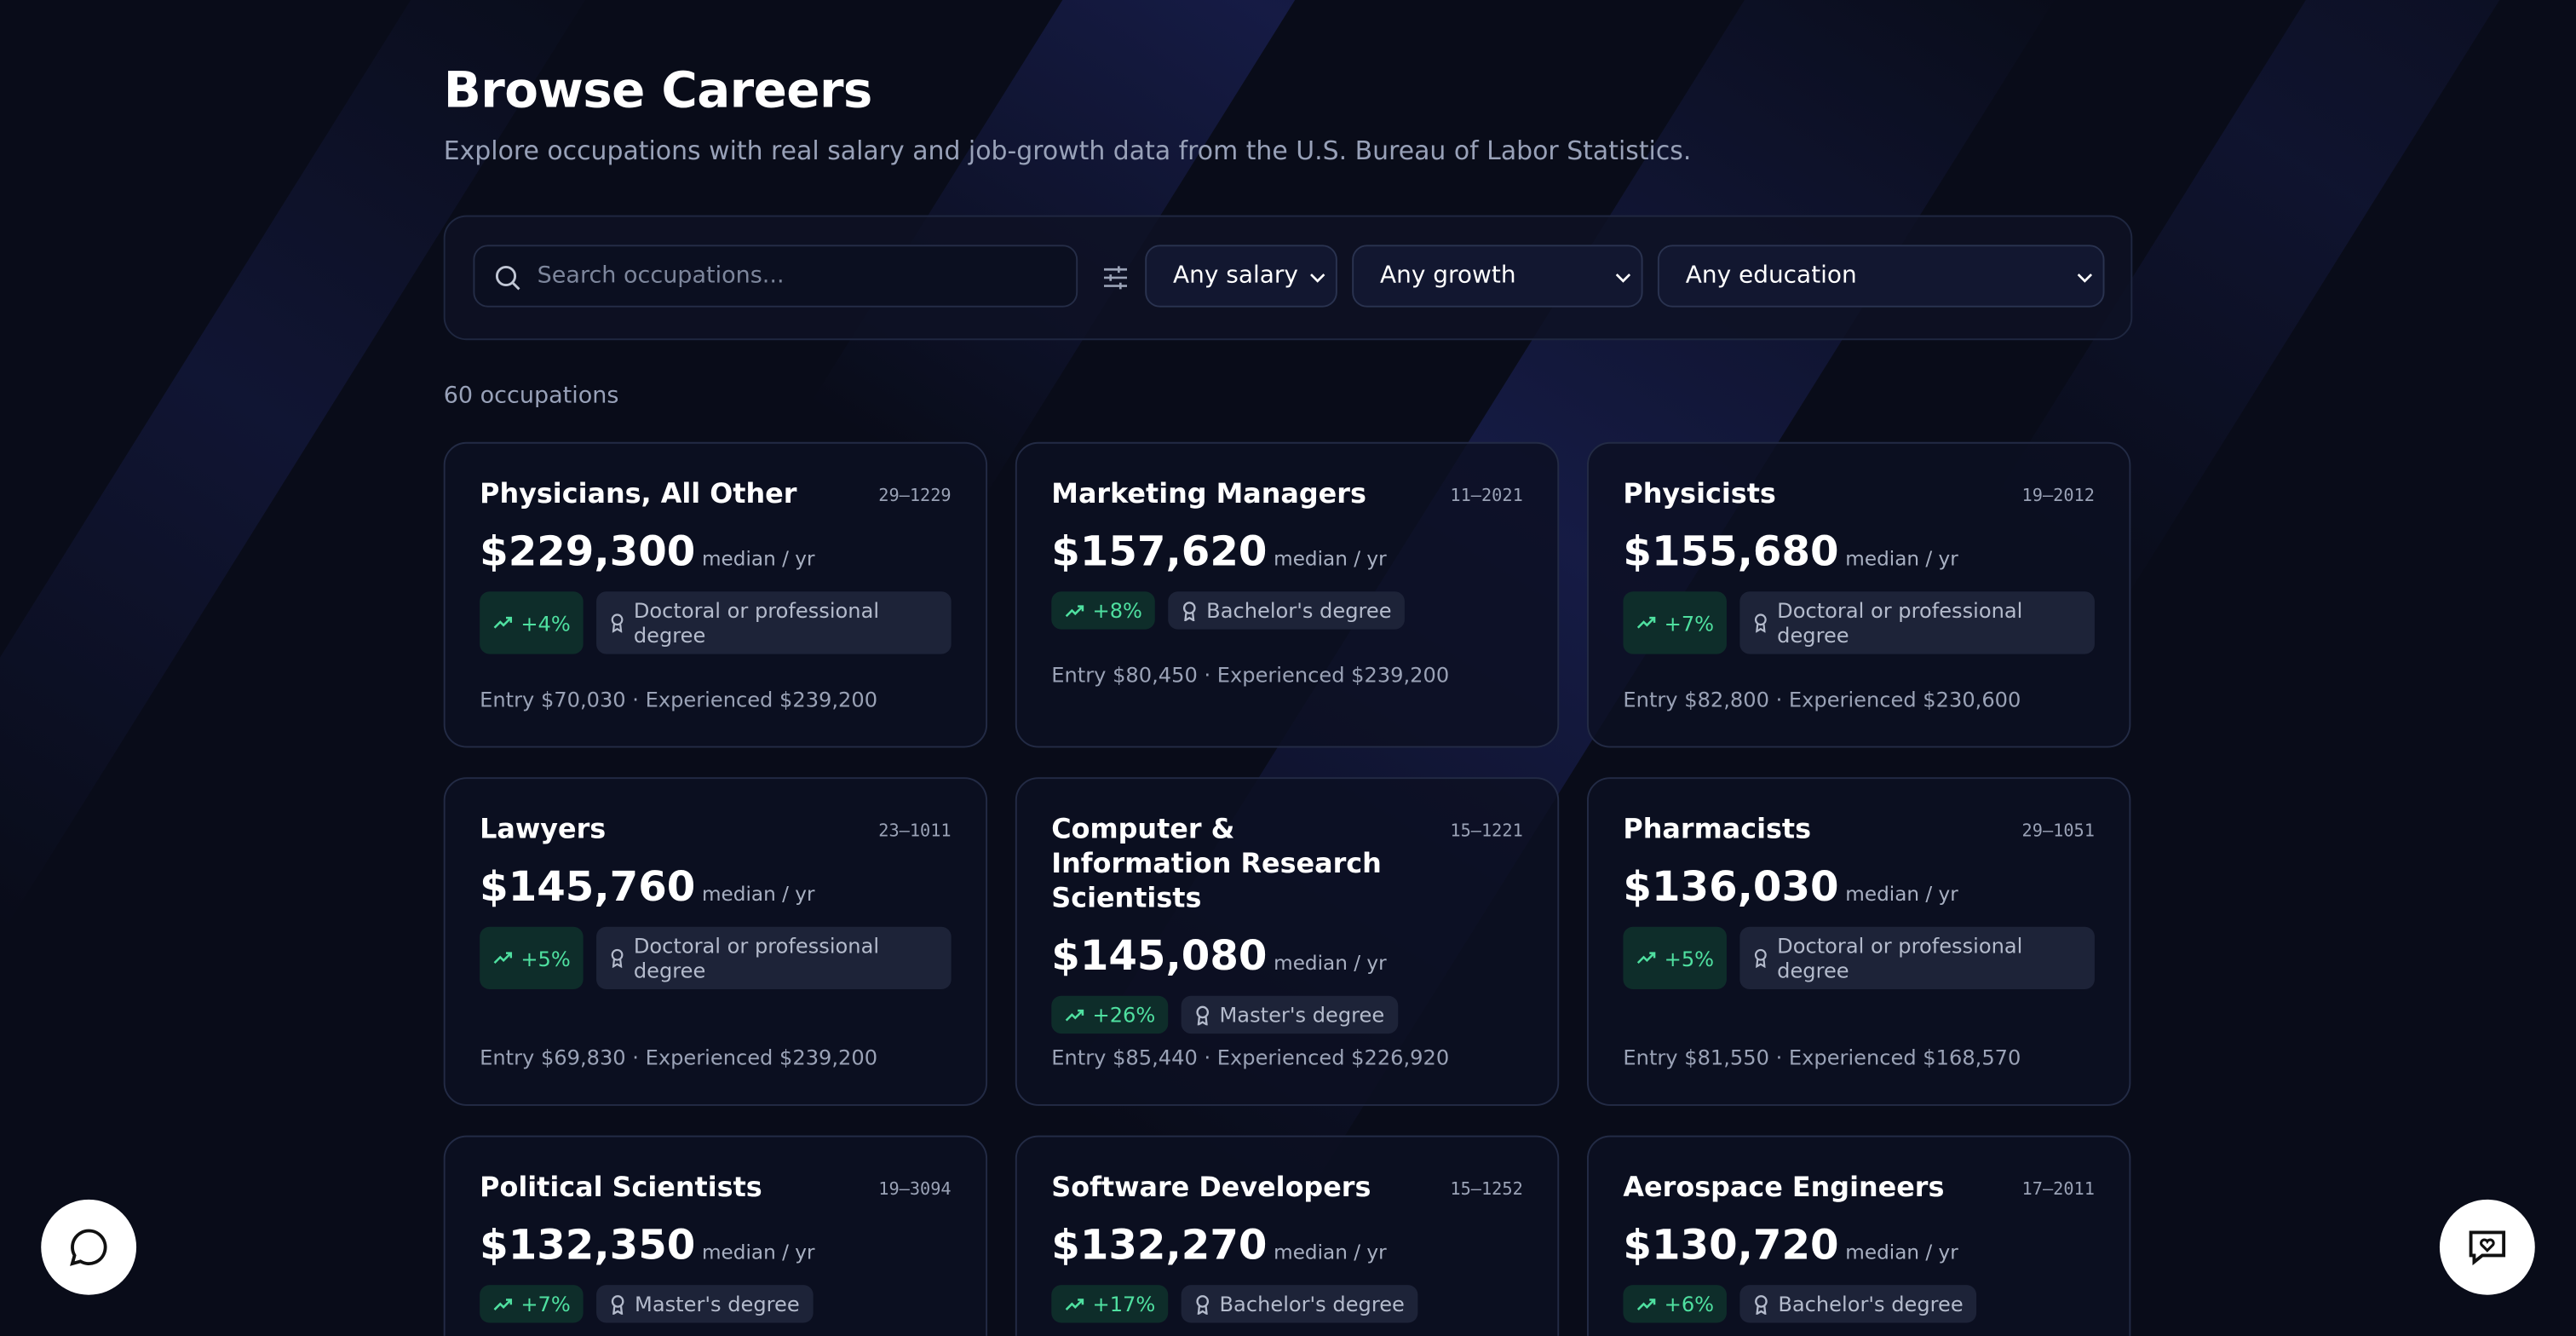  I want to click on growth-select: Any growth, so click(1497, 276).